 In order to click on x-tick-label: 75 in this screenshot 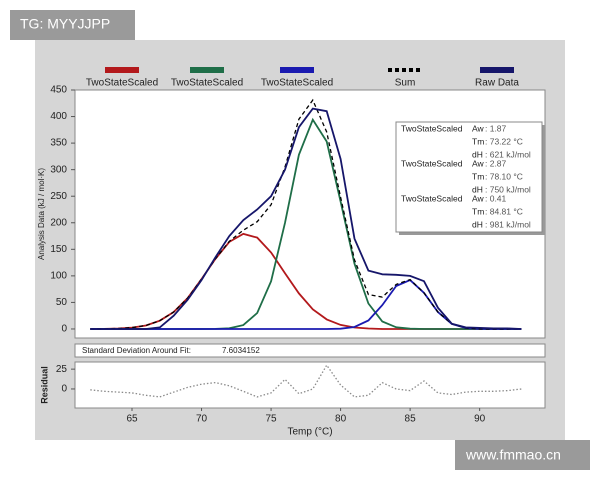, I will do `click(272, 419)`.